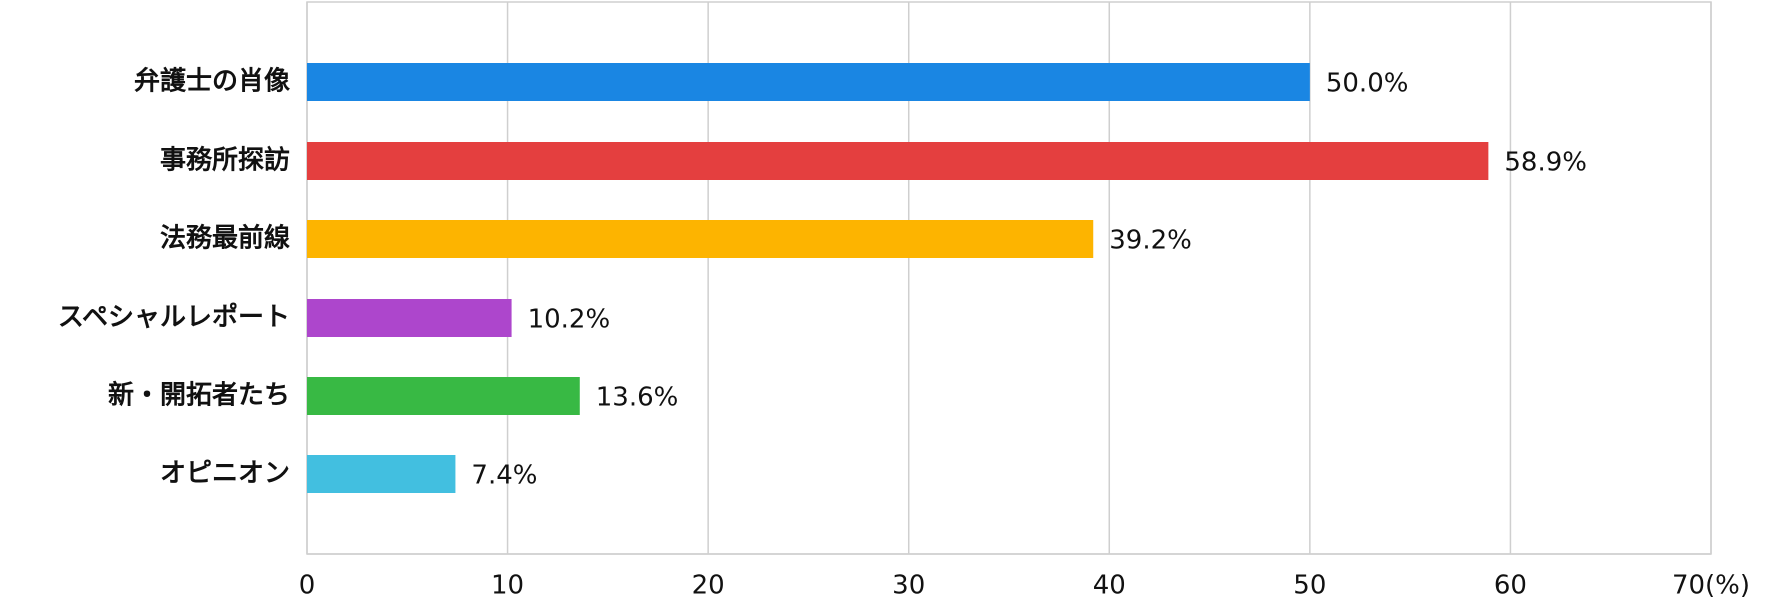 The height and width of the screenshot is (601, 1776). I want to click on x-tick-label: 70(%), so click(1711, 586).